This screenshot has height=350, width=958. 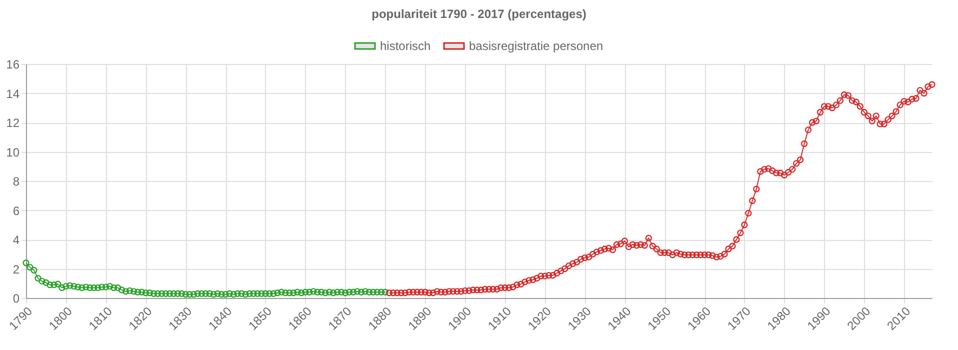 I want to click on legend-label: basisregistratie personen, so click(x=536, y=46).